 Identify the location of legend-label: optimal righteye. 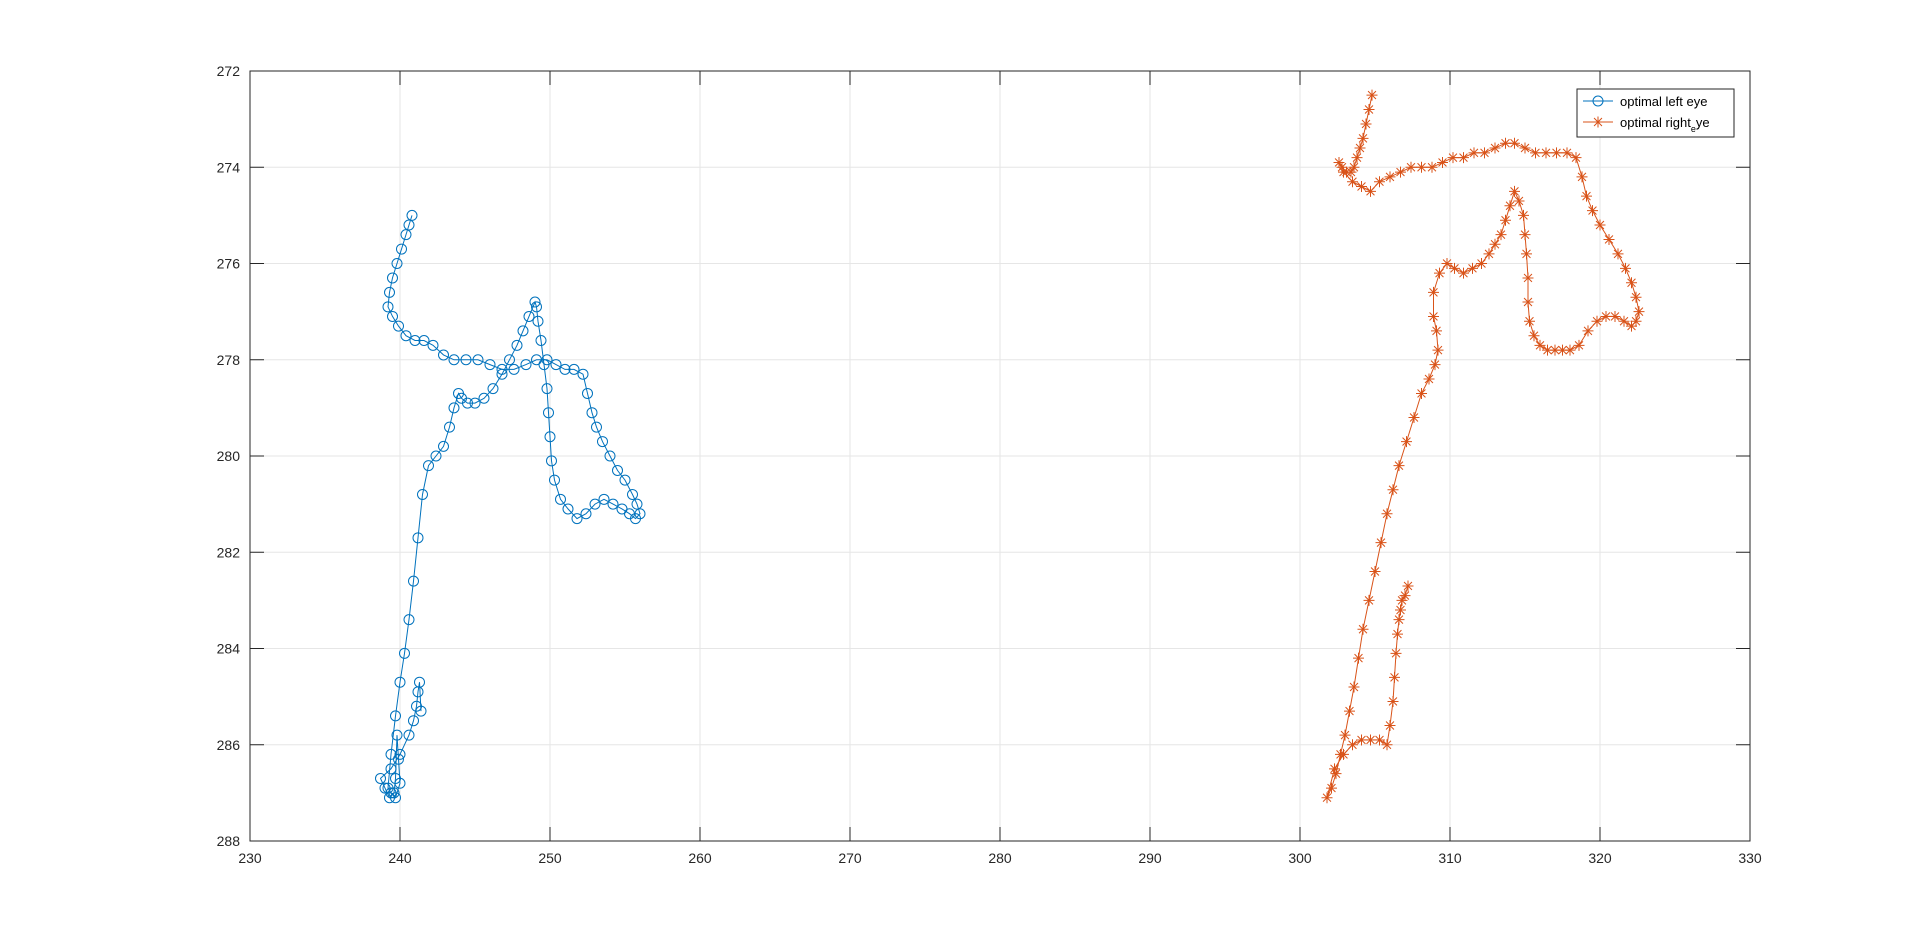
(1665, 124).